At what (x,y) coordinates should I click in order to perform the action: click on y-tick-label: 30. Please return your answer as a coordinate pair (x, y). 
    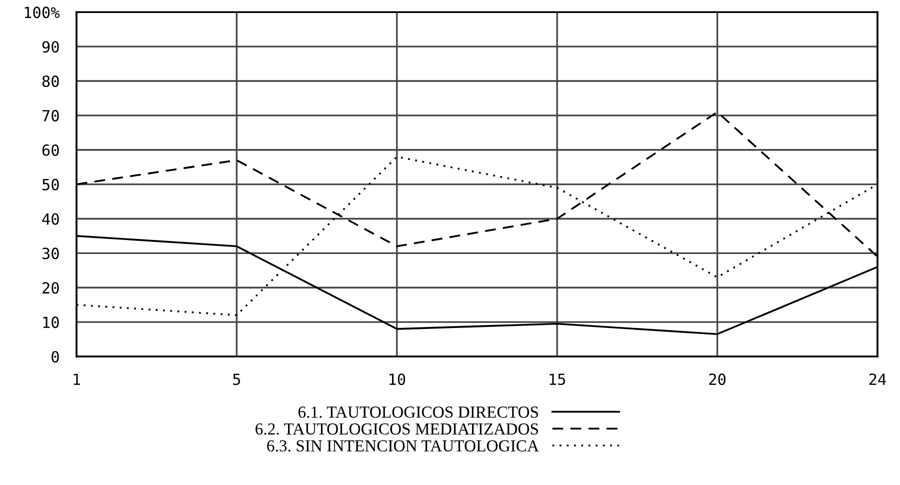
    Looking at the image, I should click on (50, 254).